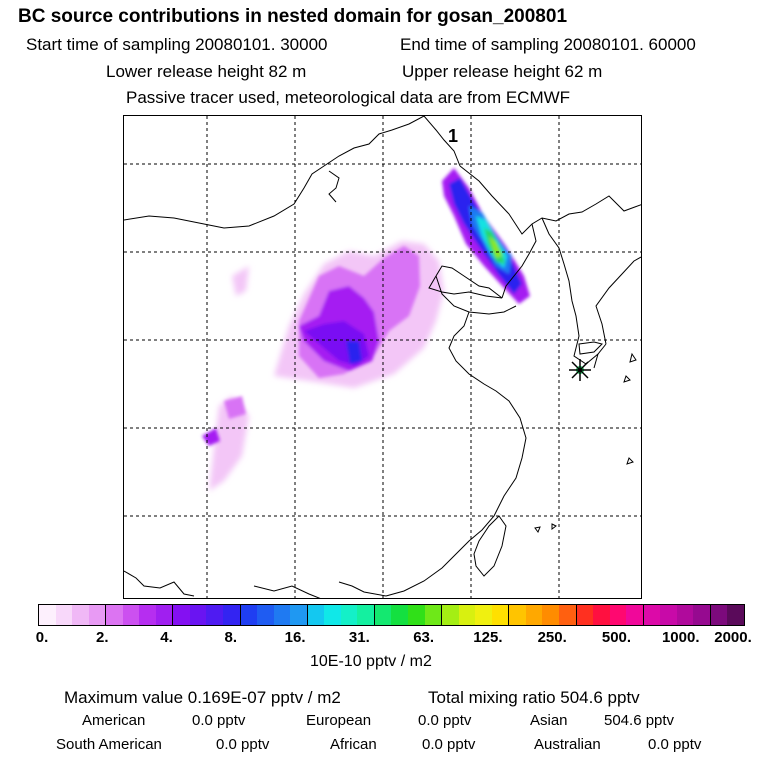 The width and height of the screenshot is (768, 768). Describe the element at coordinates (240, 281) in the screenshot. I see `plume-halo-north` at that location.